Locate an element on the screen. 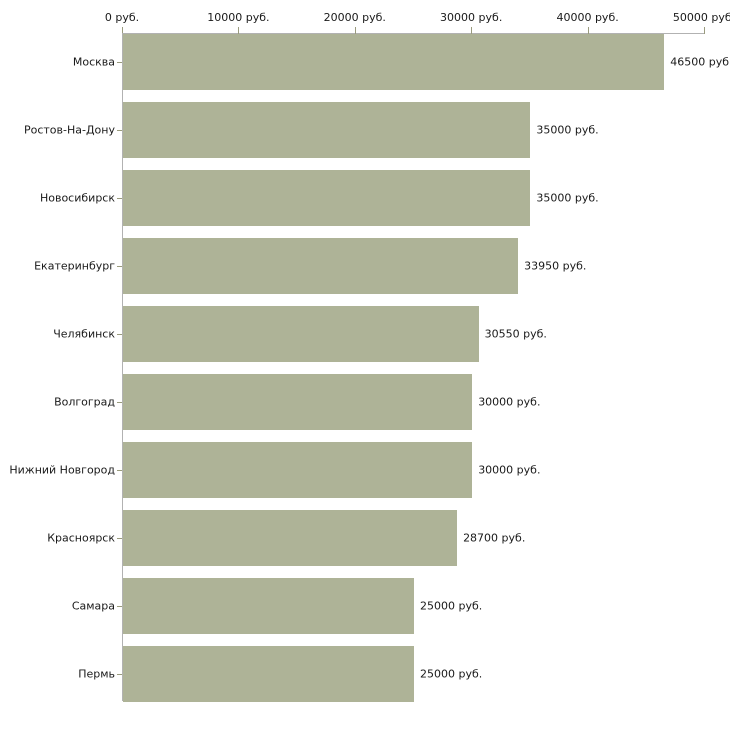 This screenshot has height=730, width=730. x-axis-tick-label: 0 руб. is located at coordinates (122, 17).